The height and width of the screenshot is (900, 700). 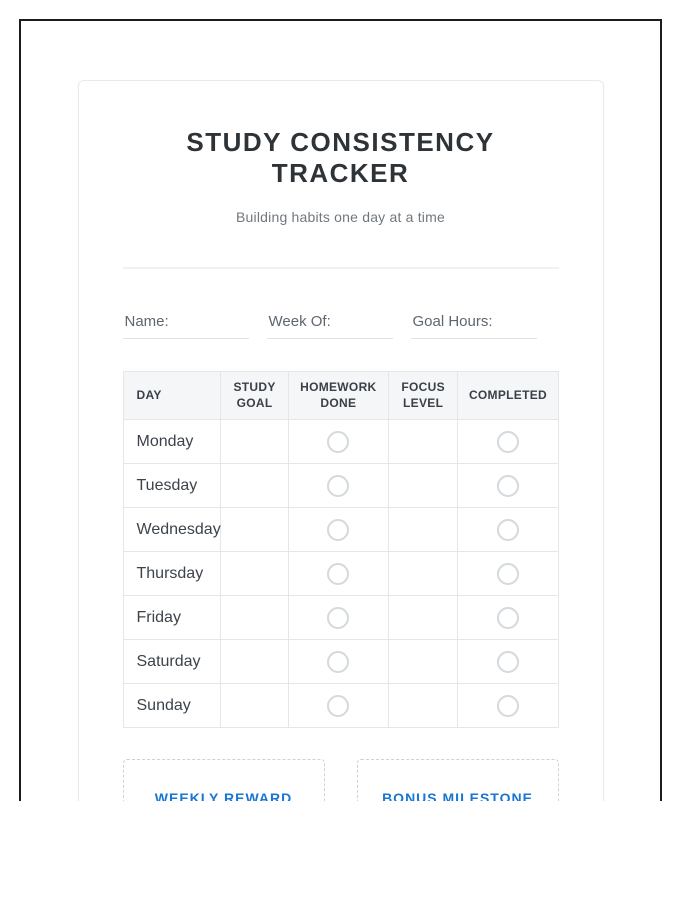 I want to click on page-subtitle: Building habits one day at a time, so click(x=340, y=217).